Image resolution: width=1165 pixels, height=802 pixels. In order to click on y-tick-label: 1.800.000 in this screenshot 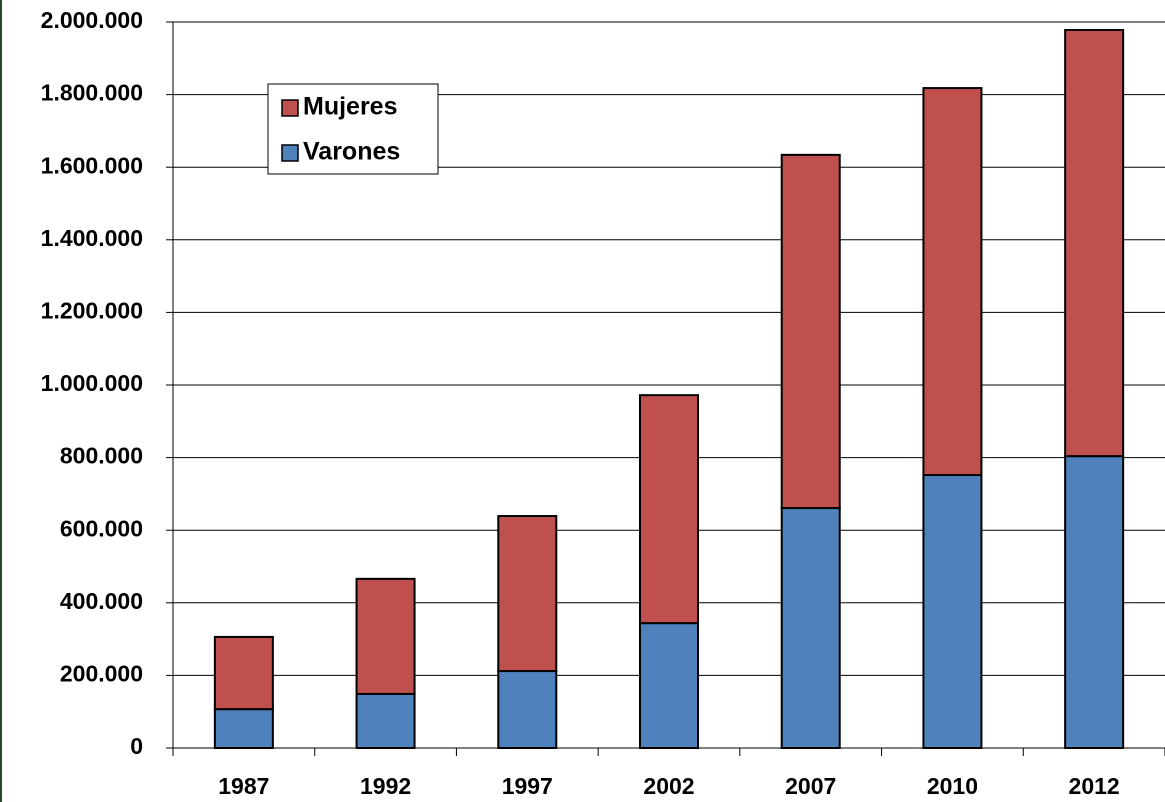, I will do `click(92, 93)`.